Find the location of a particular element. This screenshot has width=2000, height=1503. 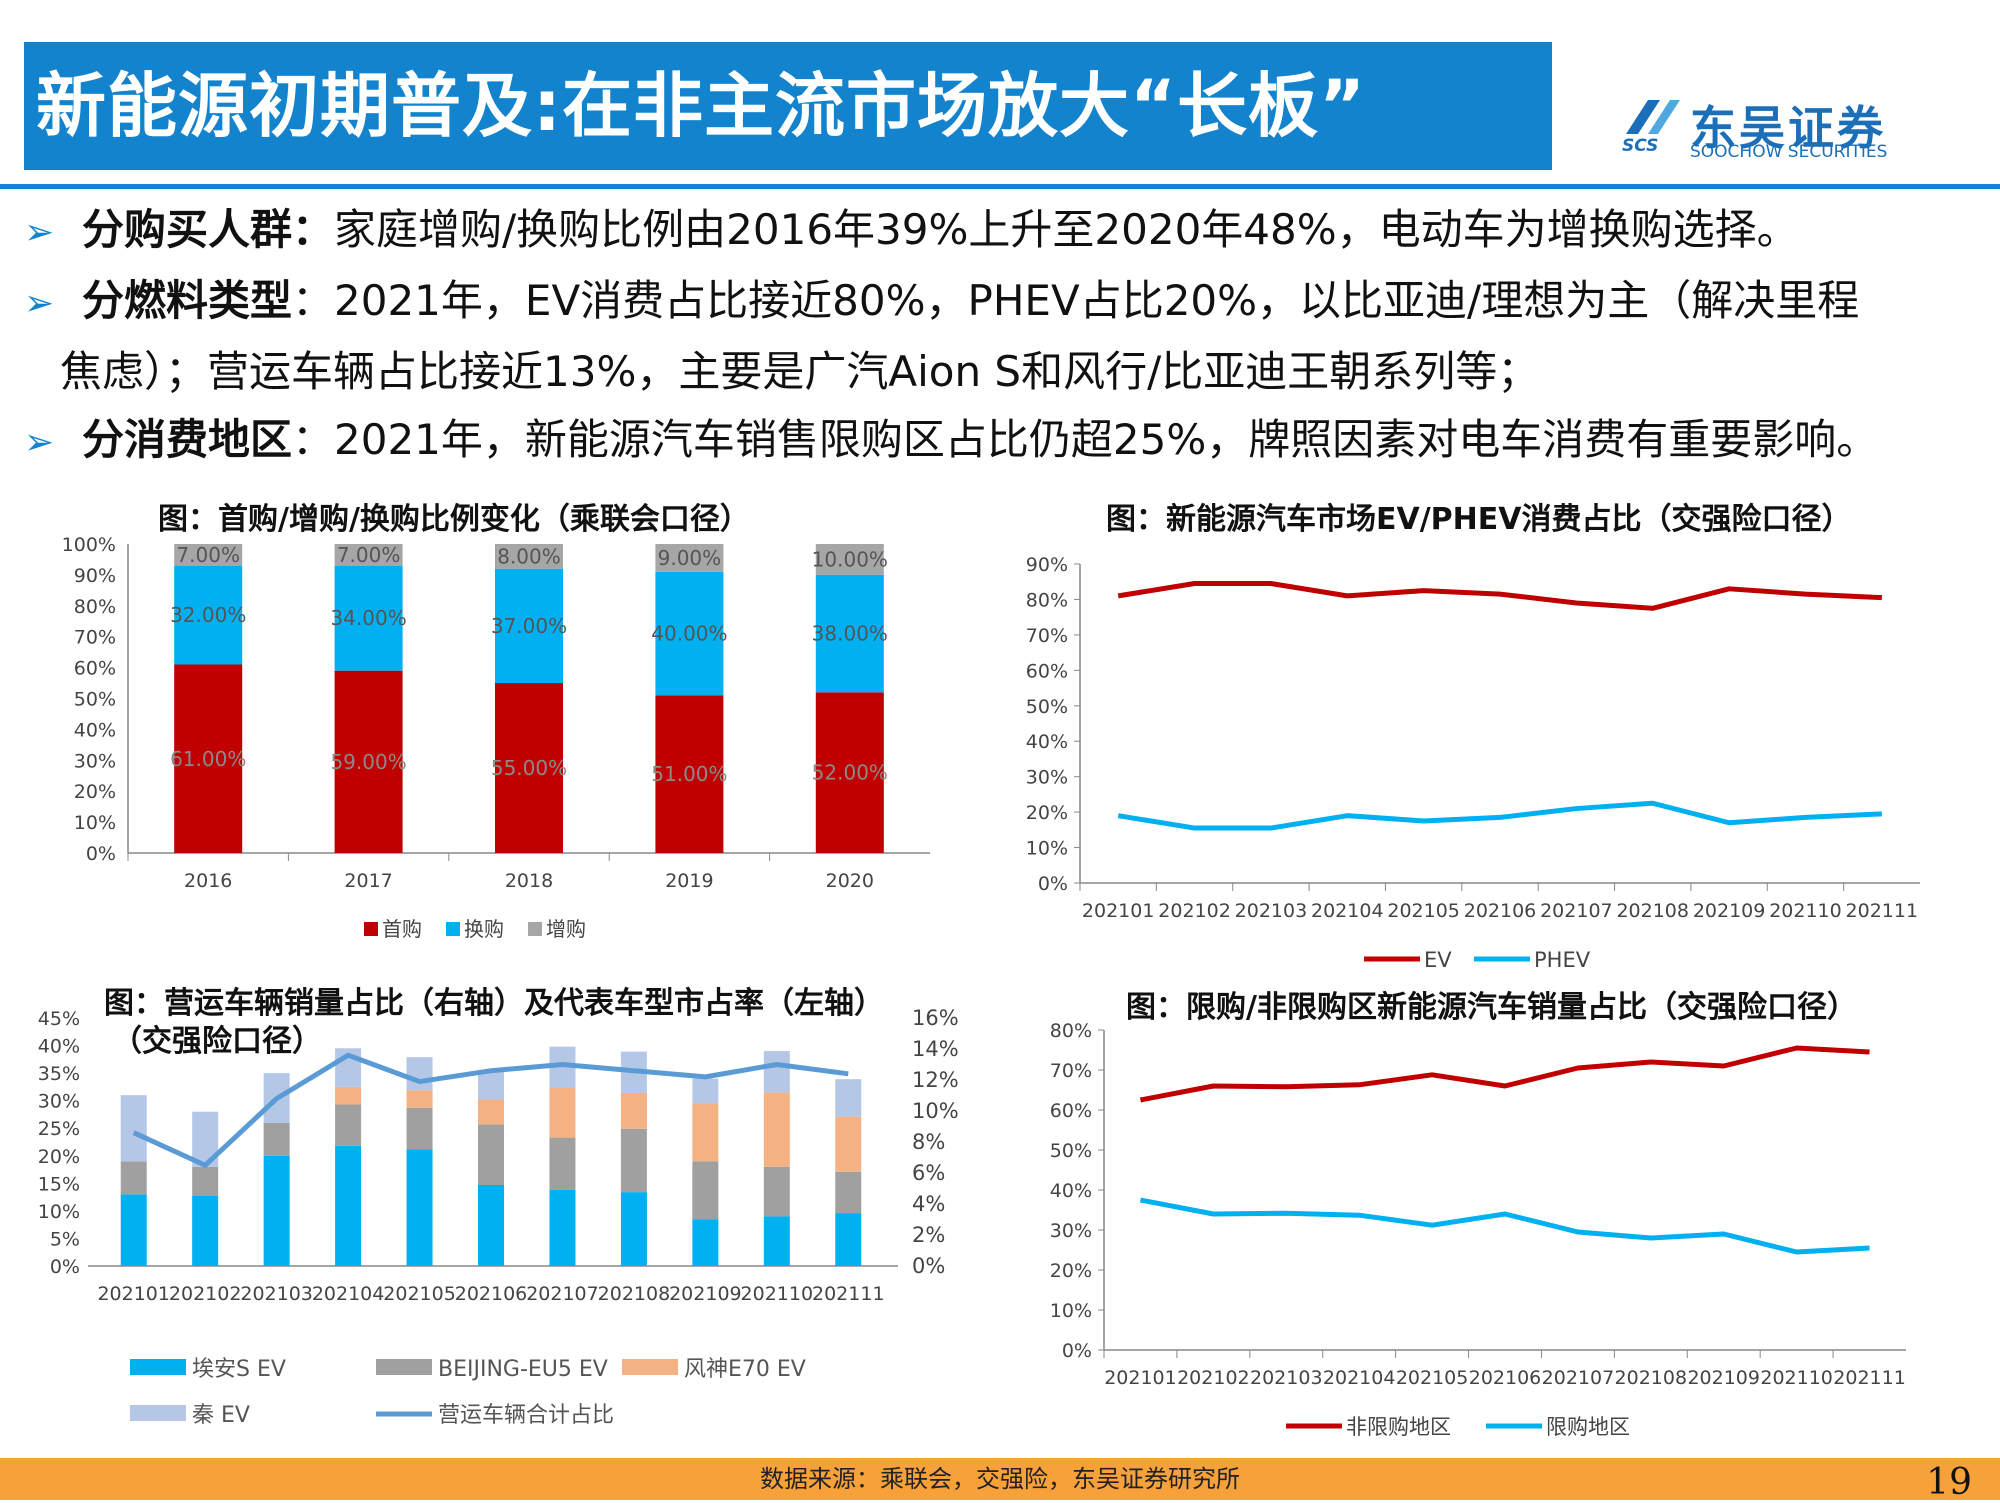

company-logo: SCS 东吴证券 SOOCHOW SECURITIES is located at coordinates (1768, 127).